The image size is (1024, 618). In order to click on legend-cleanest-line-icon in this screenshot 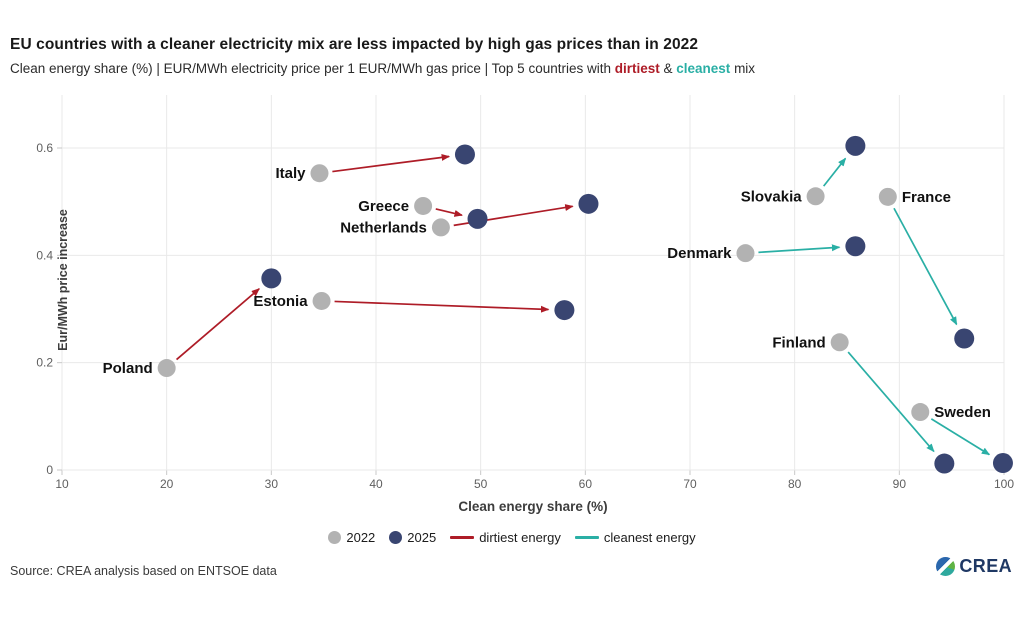, I will do `click(586, 537)`.